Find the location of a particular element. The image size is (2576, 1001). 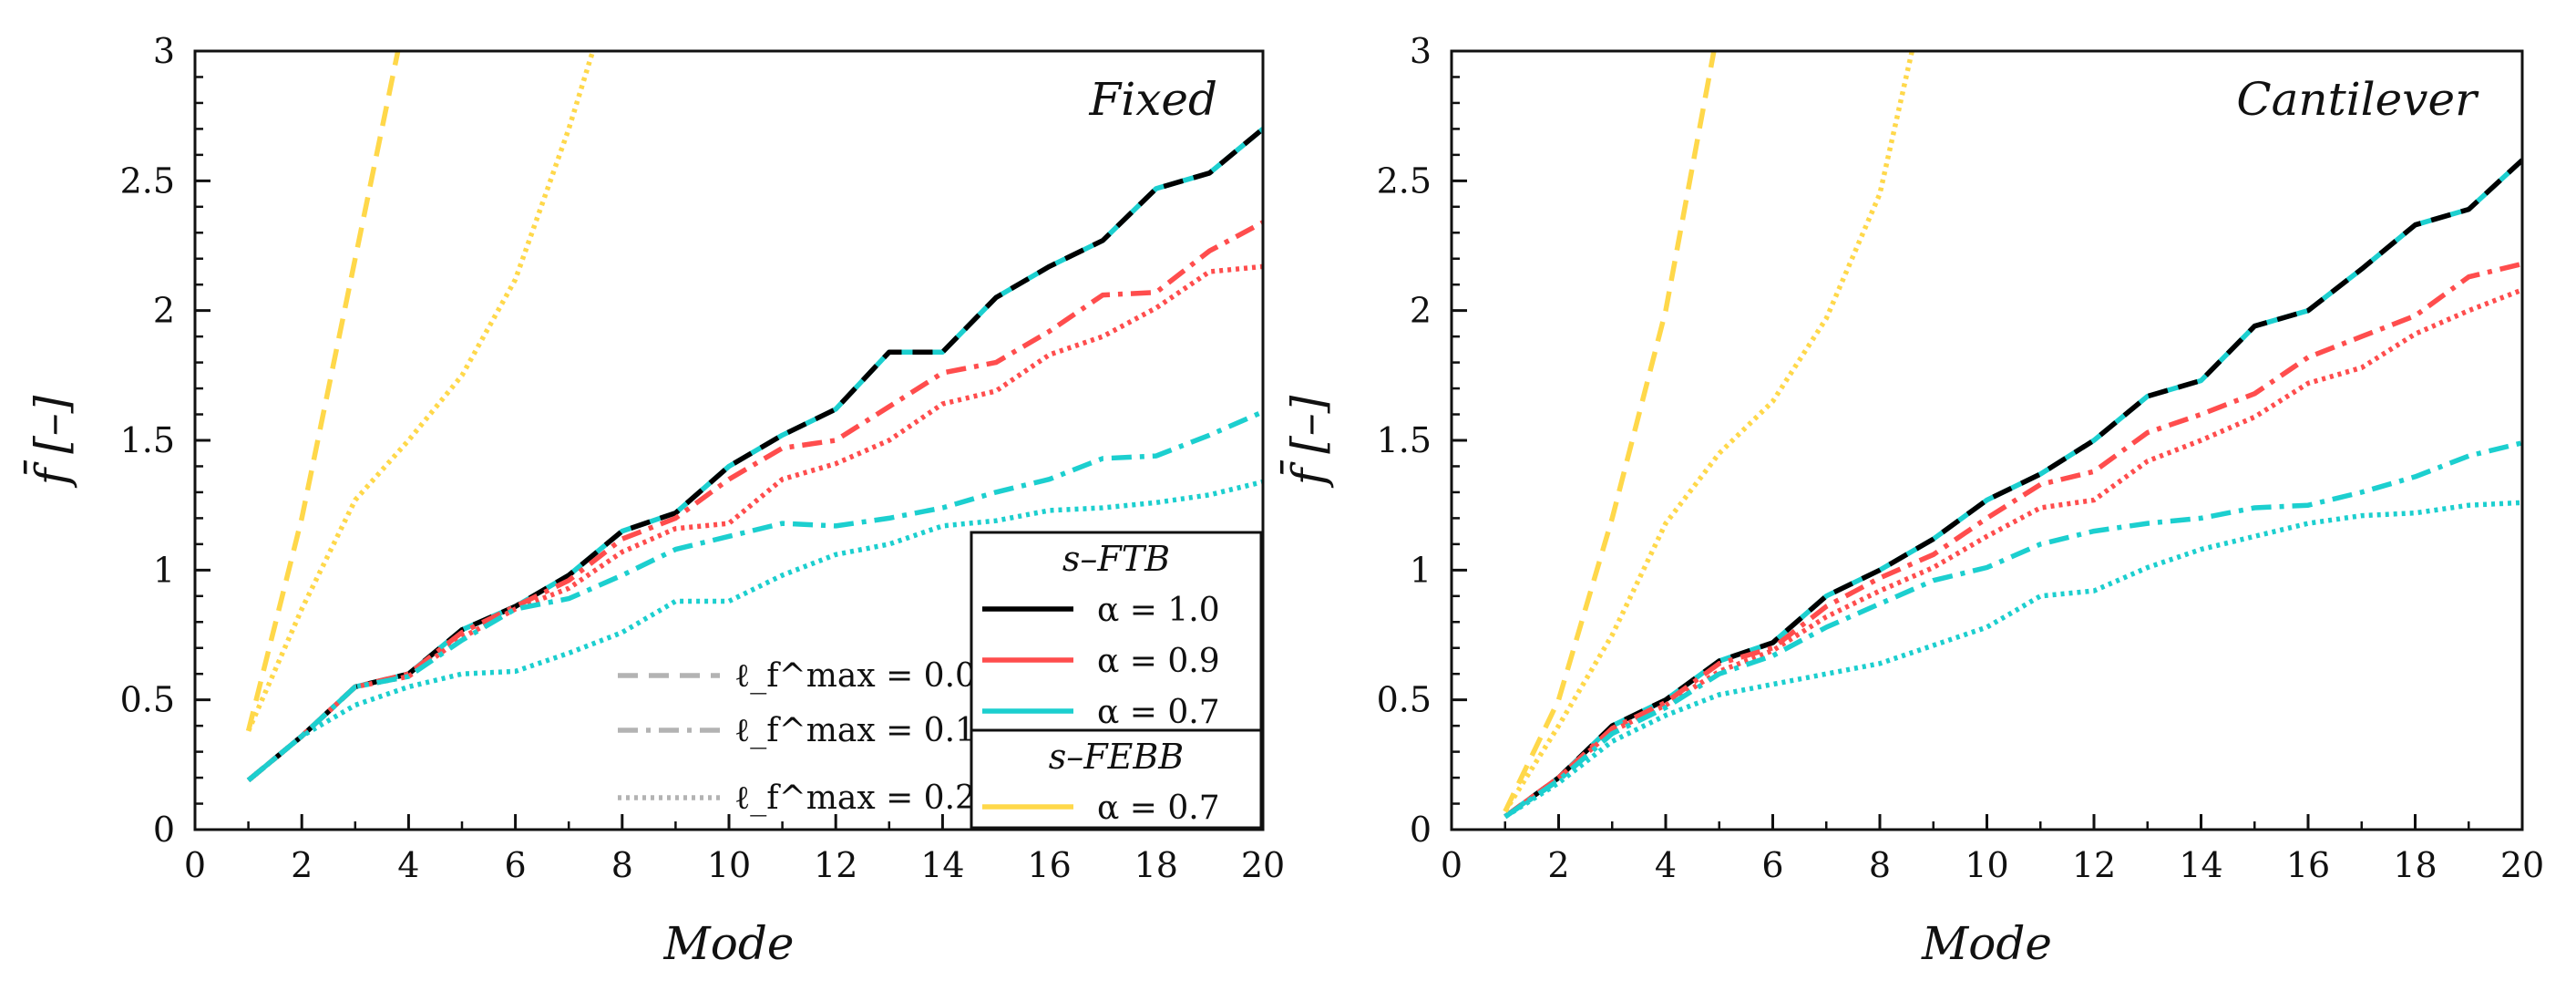

panel-title: Cantilever is located at coordinates (2357, 99).